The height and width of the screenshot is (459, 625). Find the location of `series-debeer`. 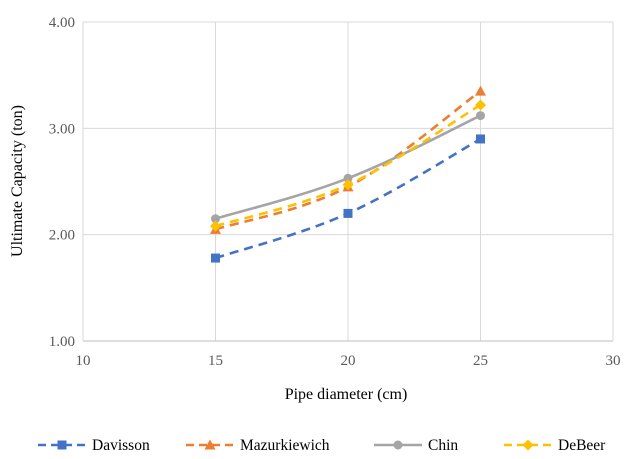

series-debeer is located at coordinates (348, 165).